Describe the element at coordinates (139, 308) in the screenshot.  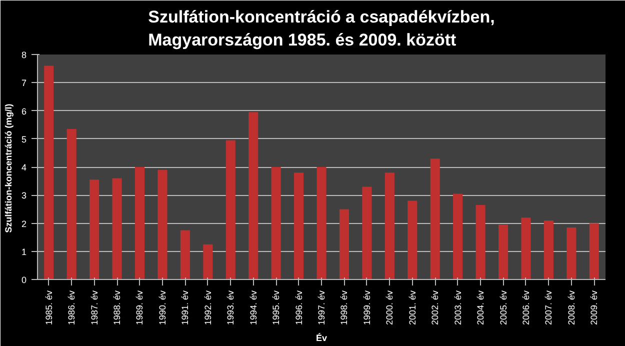
I see `x-tick-label: 1989. év` at that location.